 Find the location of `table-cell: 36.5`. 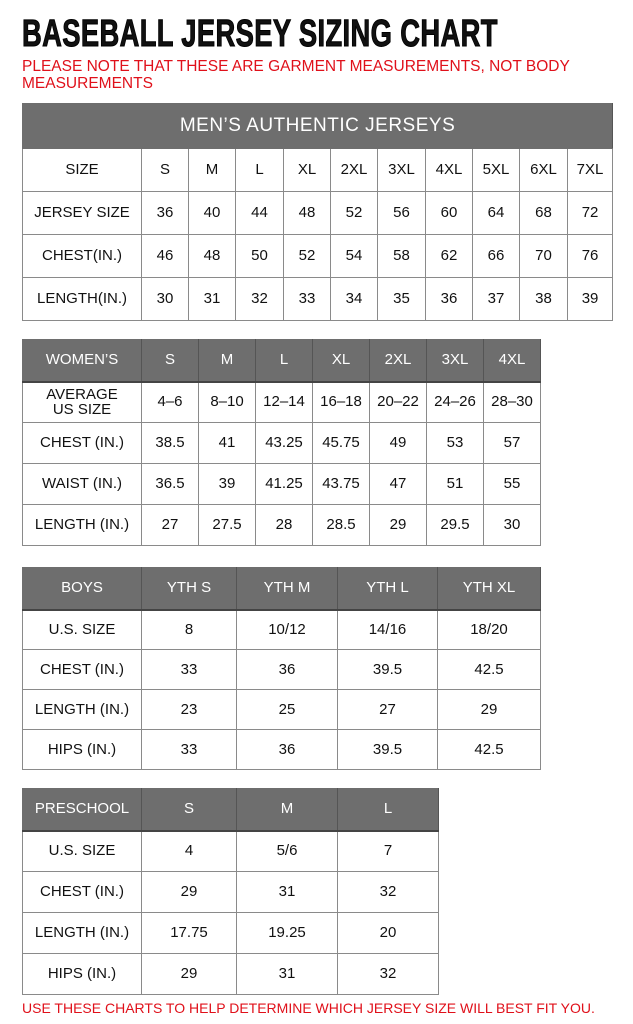

table-cell: 36.5 is located at coordinates (170, 484).